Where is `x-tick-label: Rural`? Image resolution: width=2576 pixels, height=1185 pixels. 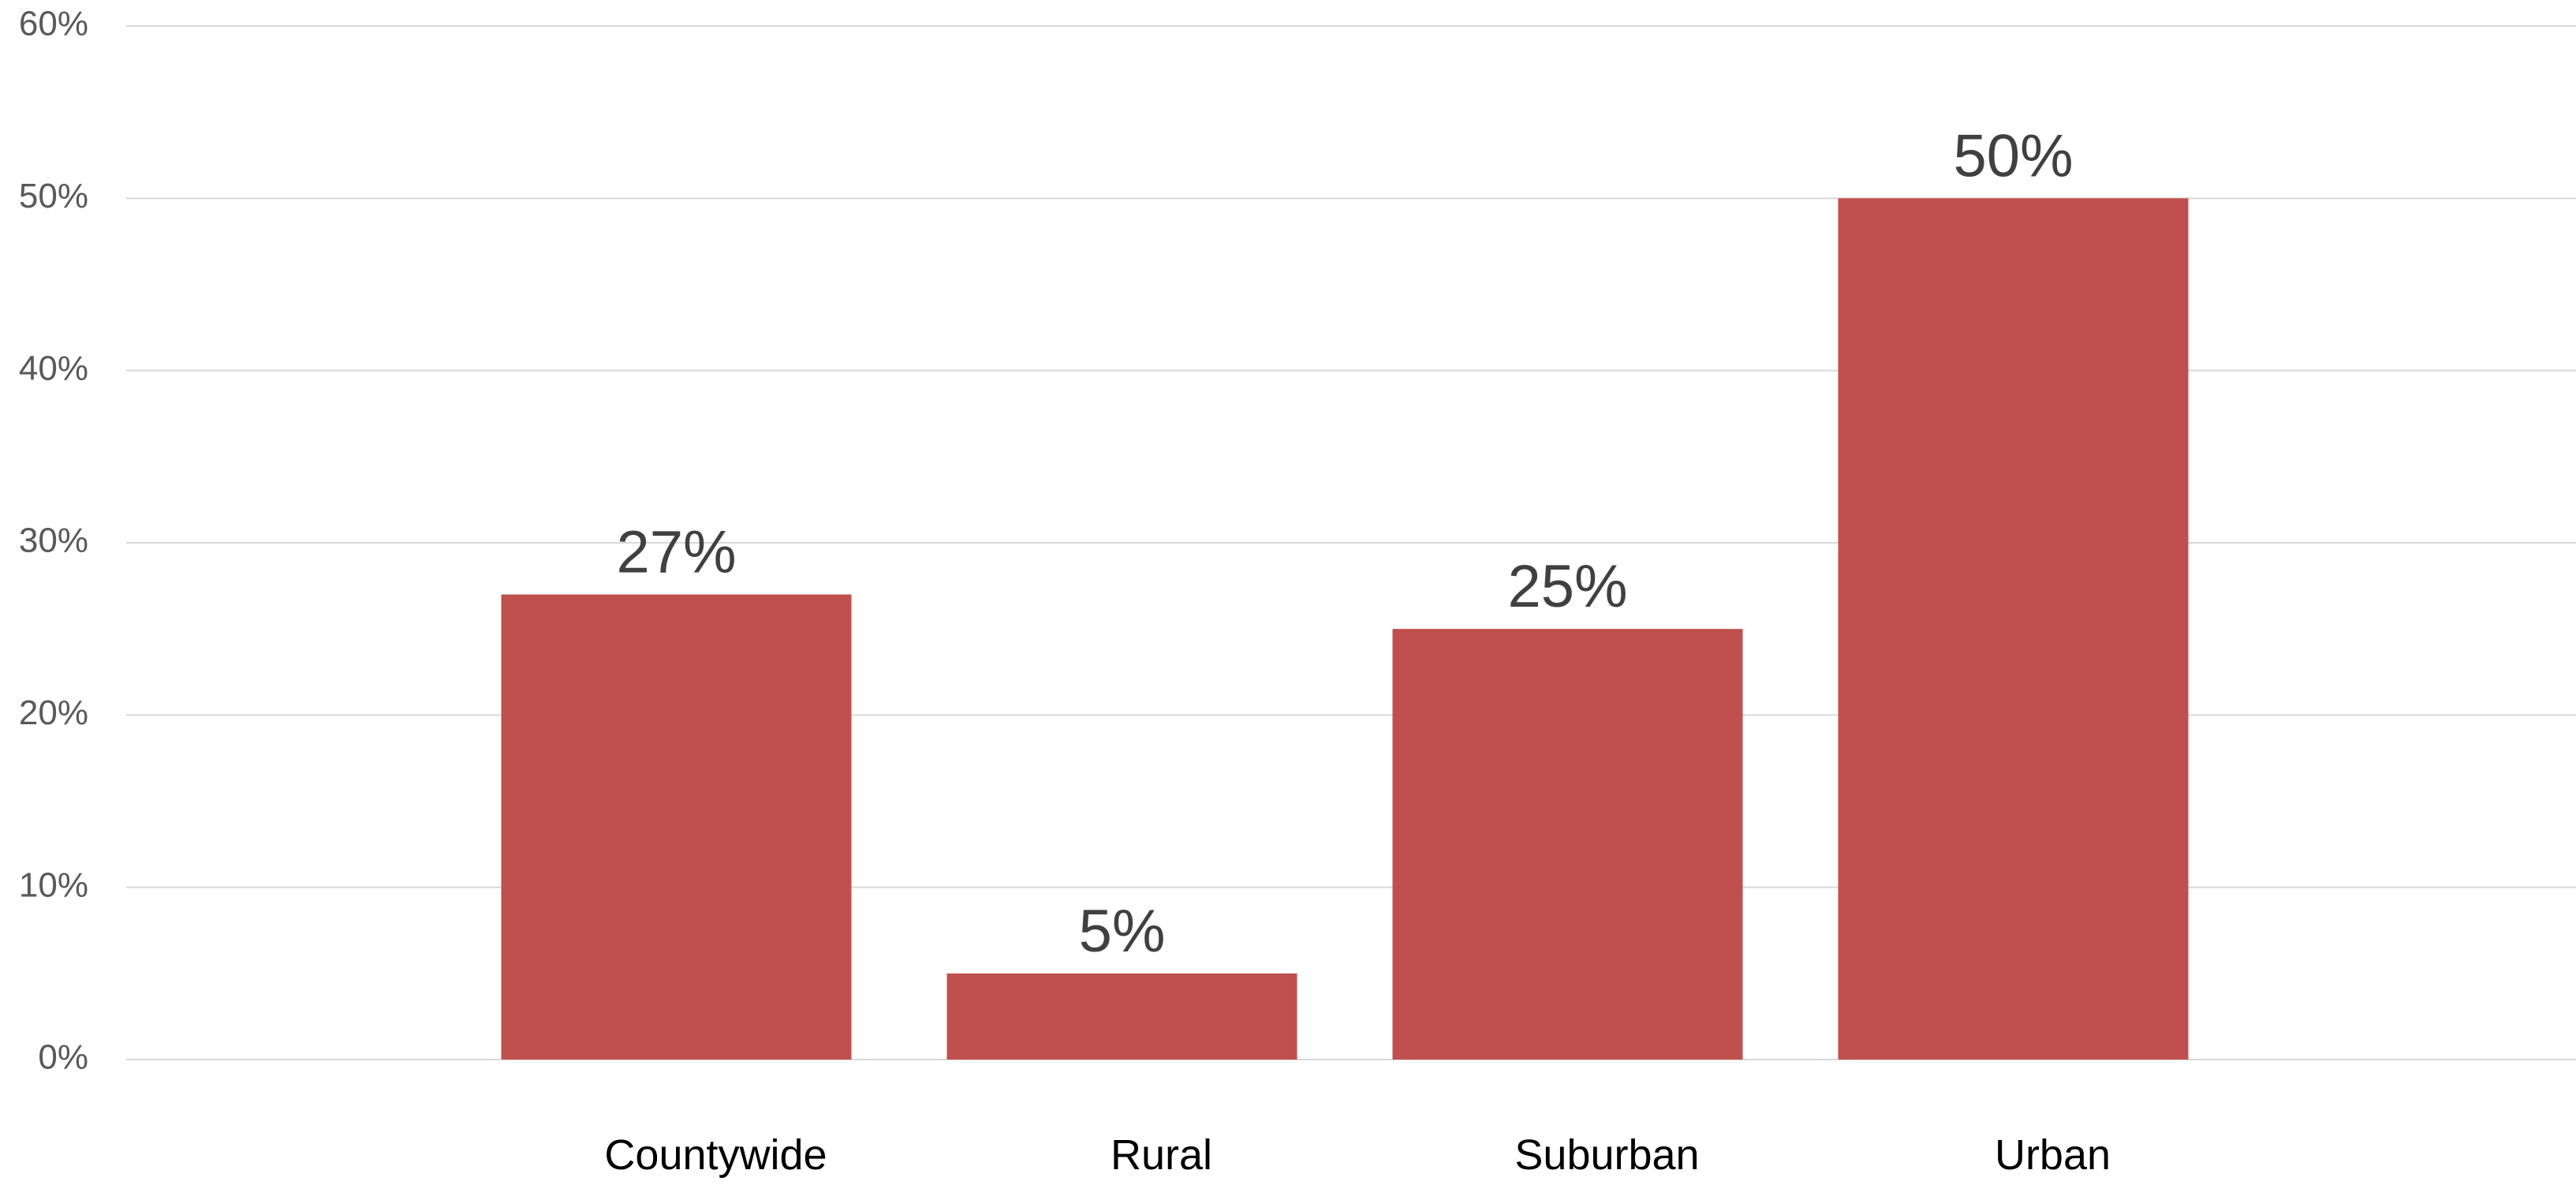 x-tick-label: Rural is located at coordinates (1161, 1155).